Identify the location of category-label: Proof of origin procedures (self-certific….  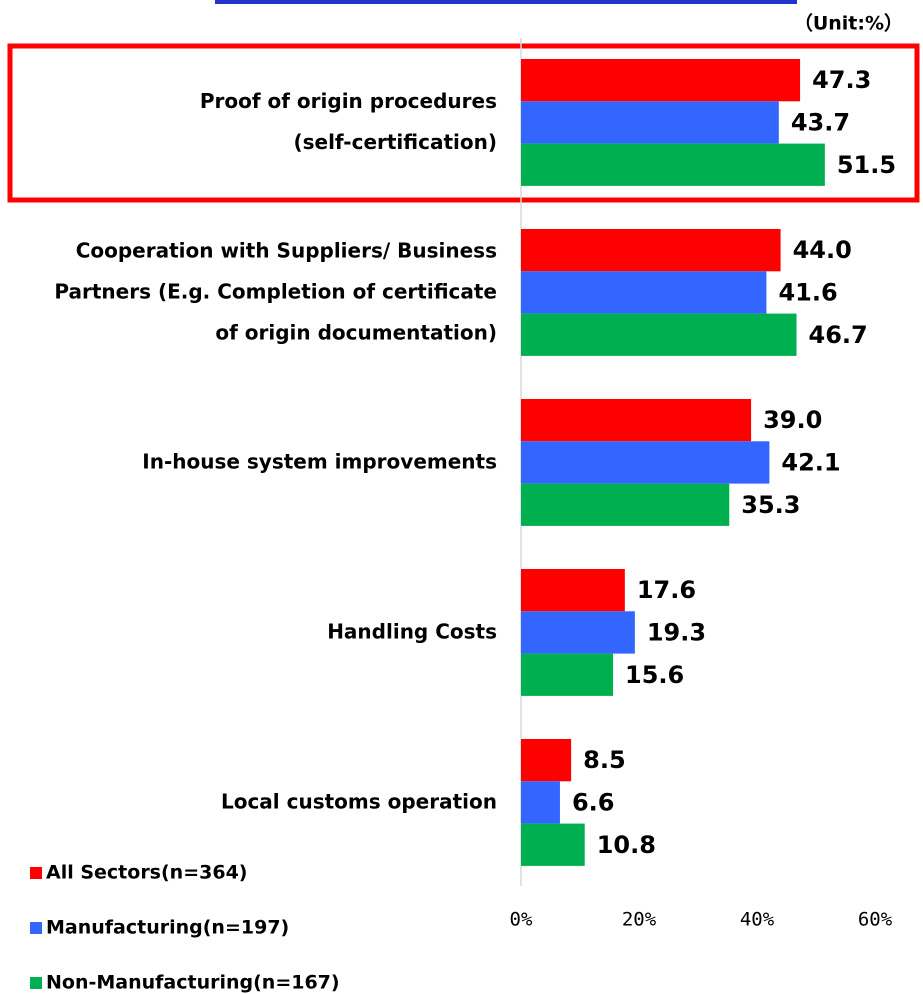
(348, 120).